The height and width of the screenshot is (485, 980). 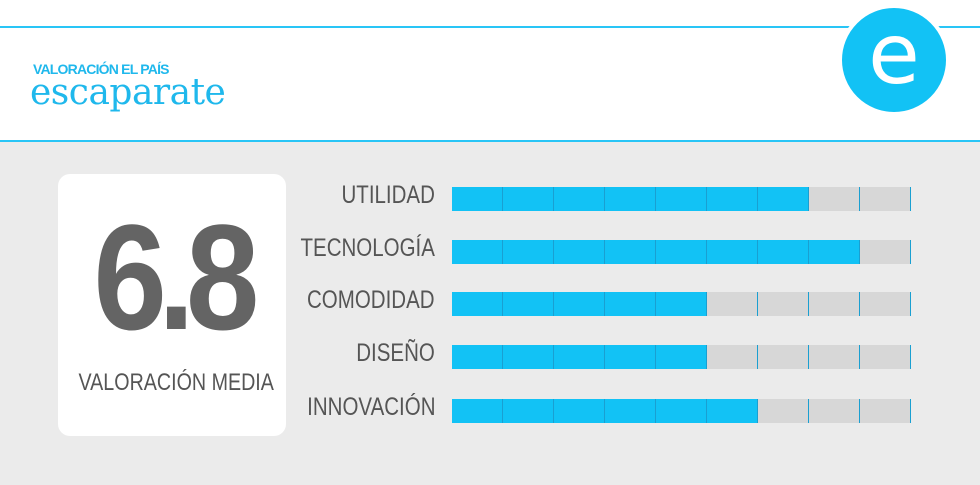 I want to click on score-card: 6.8 VALORACIÓN MEDIA, so click(x=172, y=305).